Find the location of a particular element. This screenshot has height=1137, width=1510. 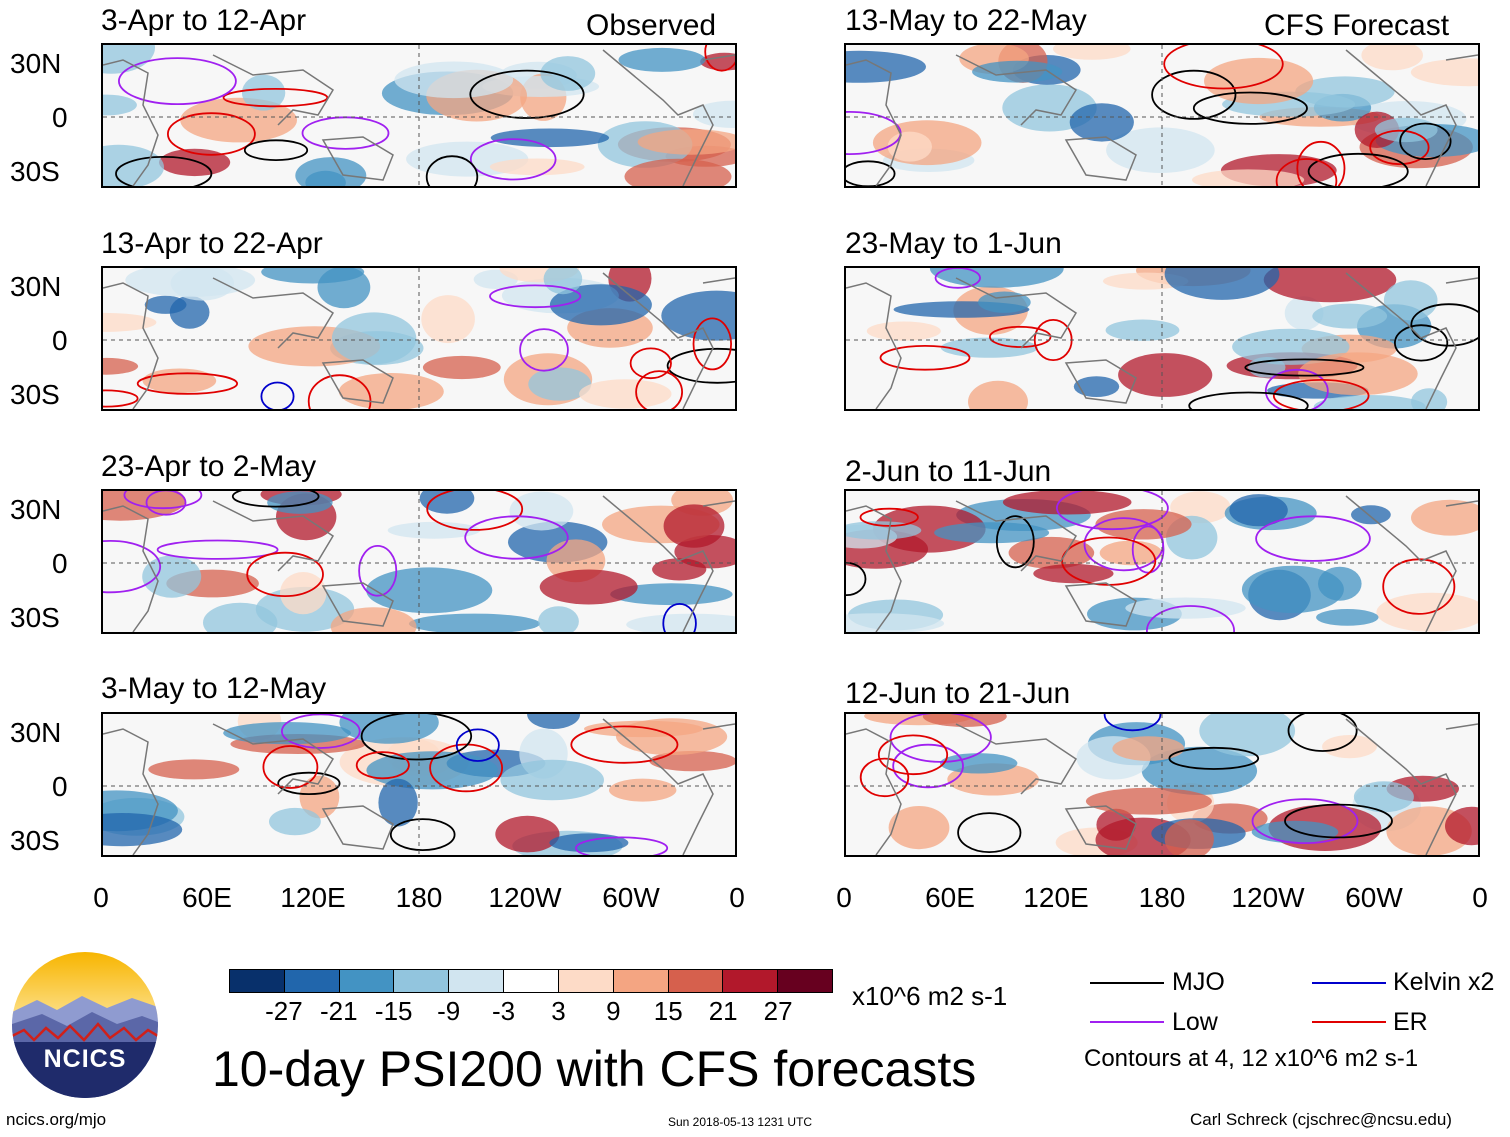

colorbar-tick-label: 3 is located at coordinates (558, 1011).